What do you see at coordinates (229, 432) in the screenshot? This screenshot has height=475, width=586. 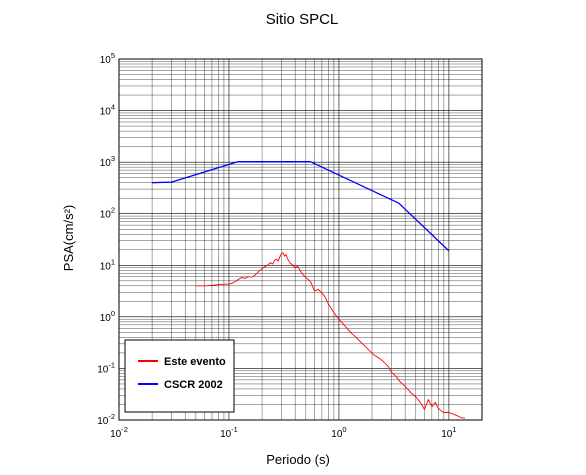 I see `x-tick-label: 10⁻¹` at bounding box center [229, 432].